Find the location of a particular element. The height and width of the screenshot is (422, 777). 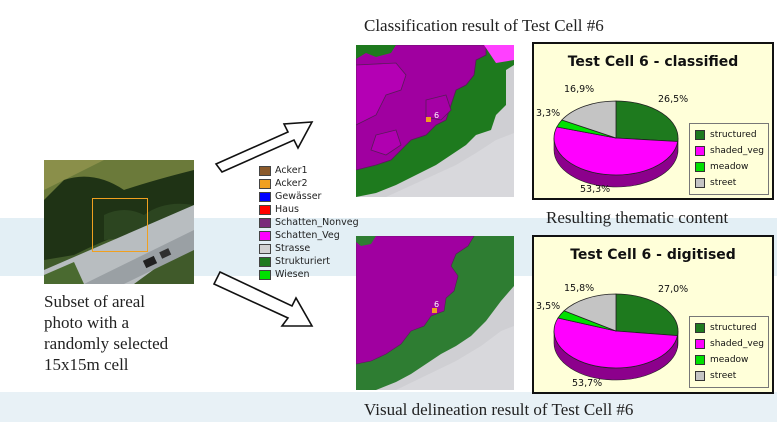

data-label-structured: 26,5% is located at coordinates (673, 99).